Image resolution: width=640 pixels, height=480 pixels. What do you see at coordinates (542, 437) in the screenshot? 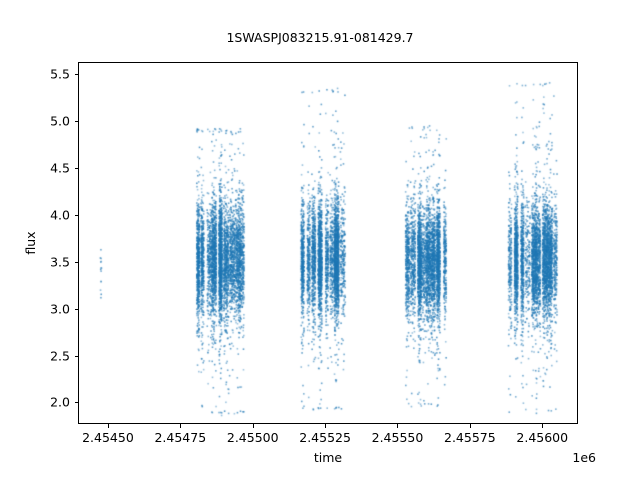
I see `x-tick-label: 2.45600` at bounding box center [542, 437].